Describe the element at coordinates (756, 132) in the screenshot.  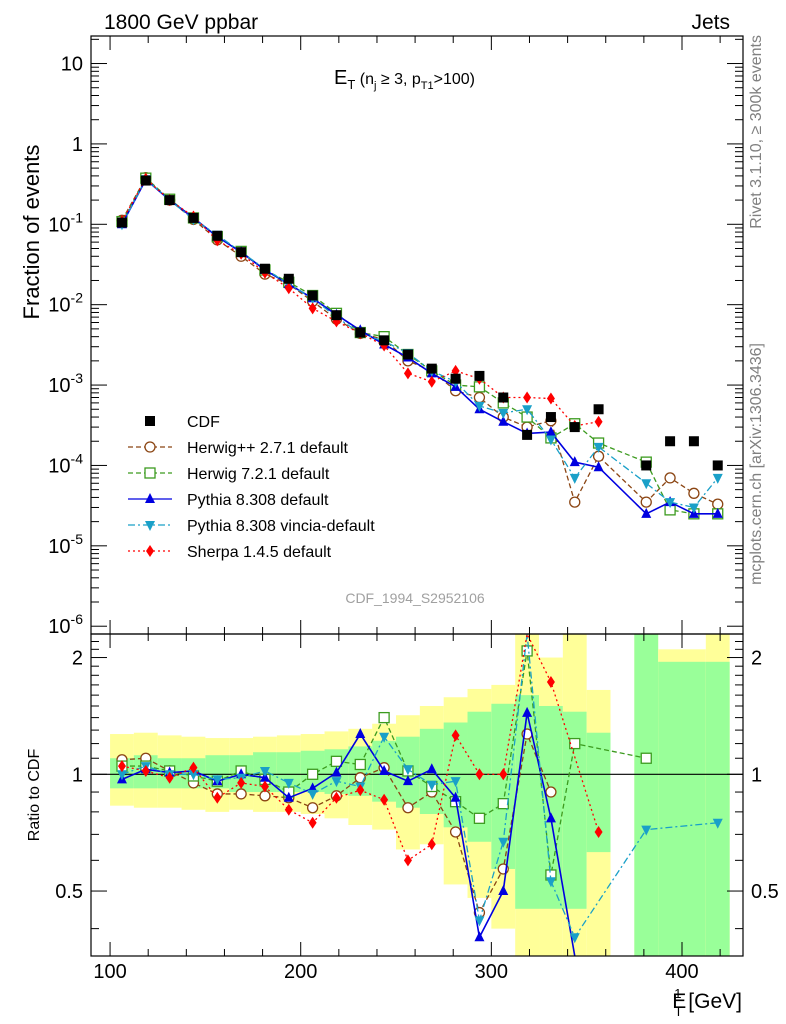
I see `rivet-label: Rivet 3.1.10, ≥ 300k events` at that location.